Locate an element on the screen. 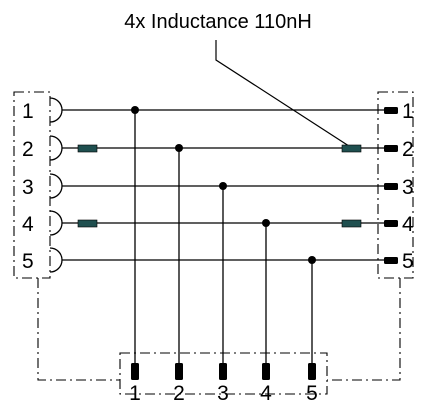  left-connector: 1 2 3 4 5 is located at coordinates (42, 185).